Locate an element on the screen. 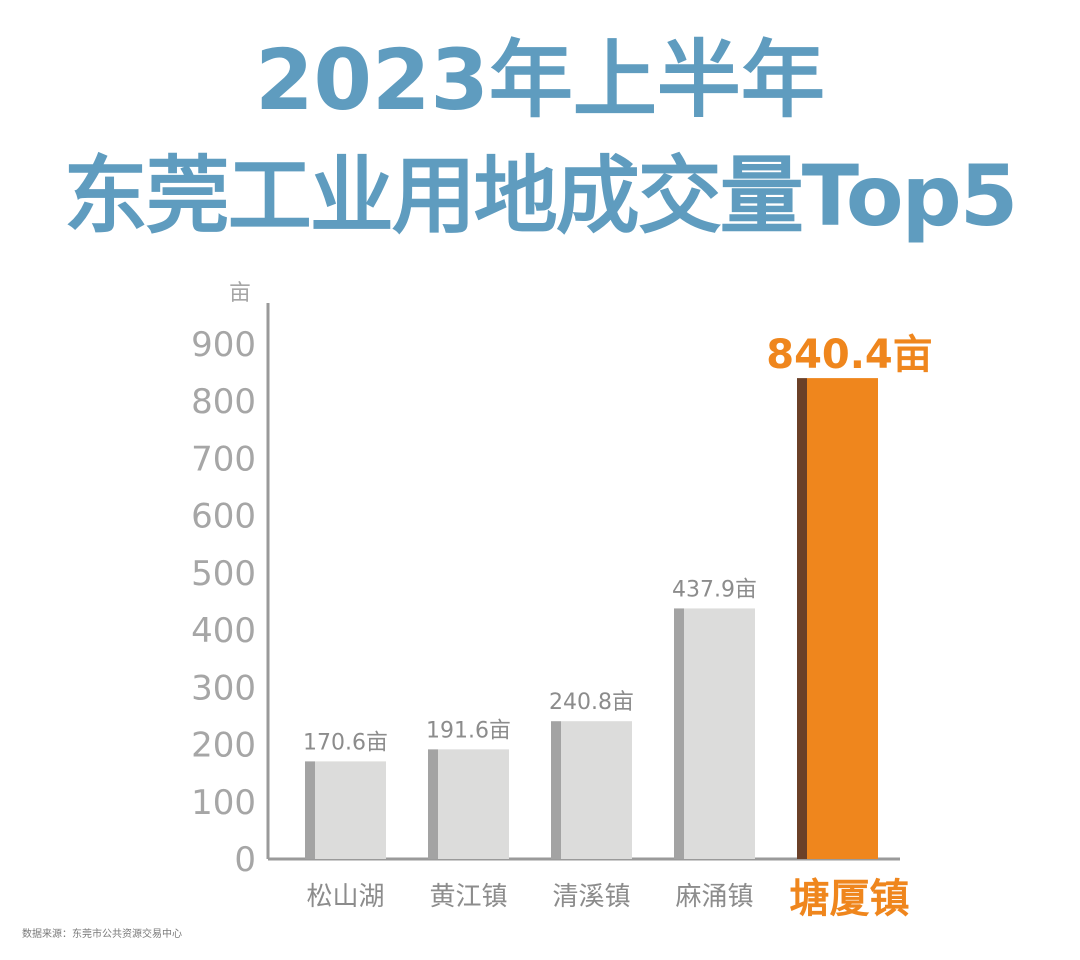 This screenshot has width=1080, height=960. y-tick-label: 500 is located at coordinates (223, 574).